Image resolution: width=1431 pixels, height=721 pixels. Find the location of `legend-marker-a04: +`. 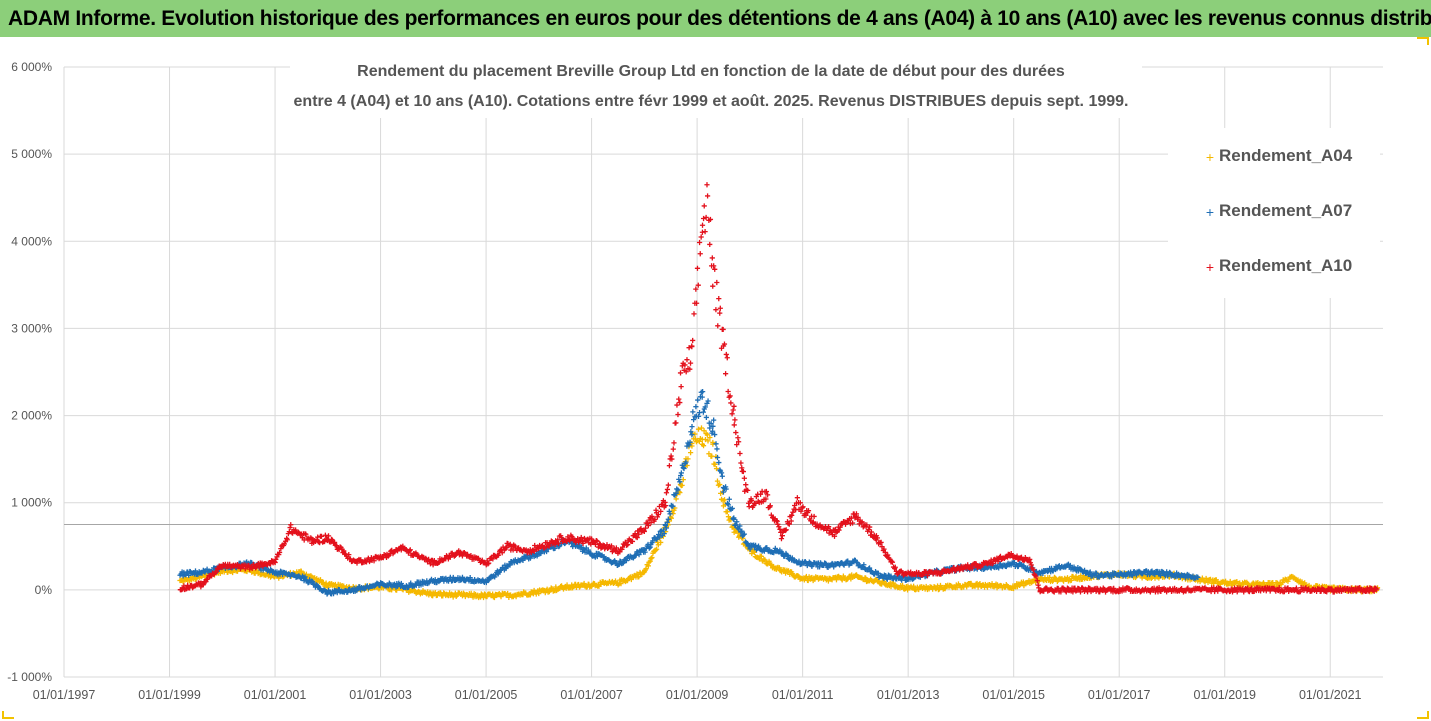

legend-marker-a04: + is located at coordinates (1210, 157).